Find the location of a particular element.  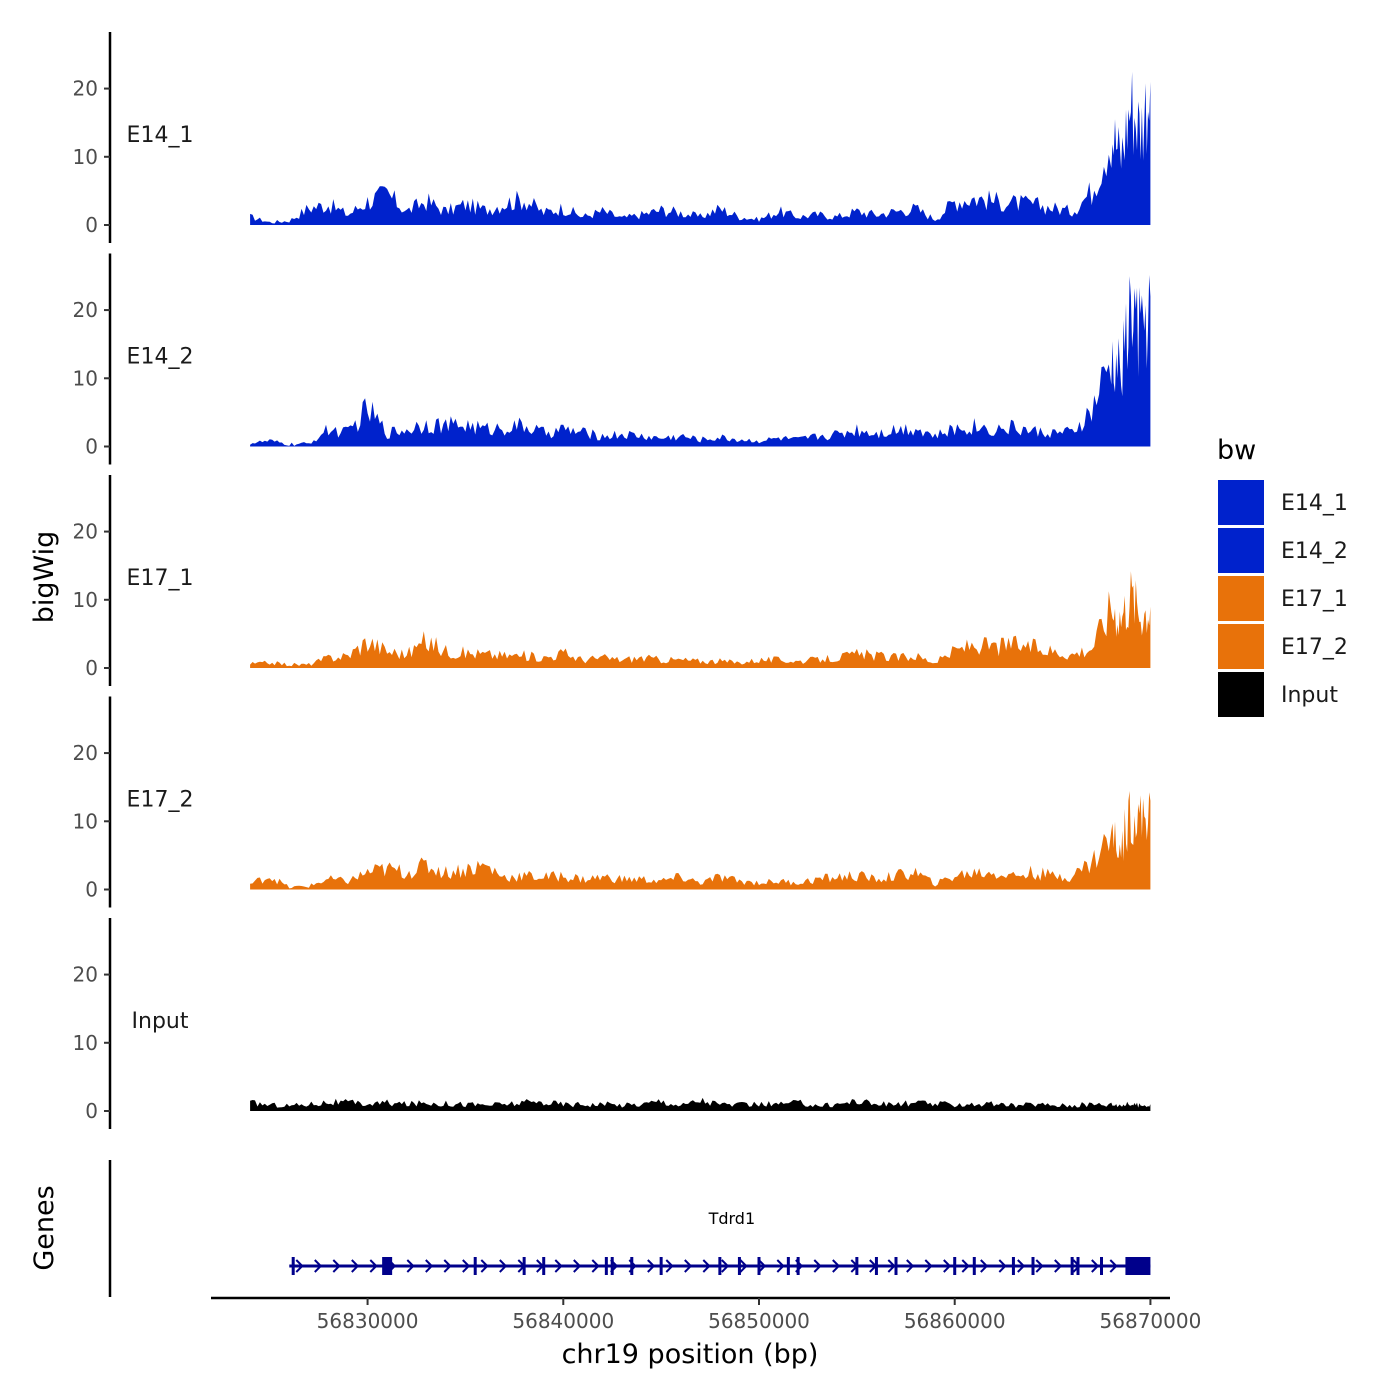

legend-label: E14_1 is located at coordinates (1314, 503).